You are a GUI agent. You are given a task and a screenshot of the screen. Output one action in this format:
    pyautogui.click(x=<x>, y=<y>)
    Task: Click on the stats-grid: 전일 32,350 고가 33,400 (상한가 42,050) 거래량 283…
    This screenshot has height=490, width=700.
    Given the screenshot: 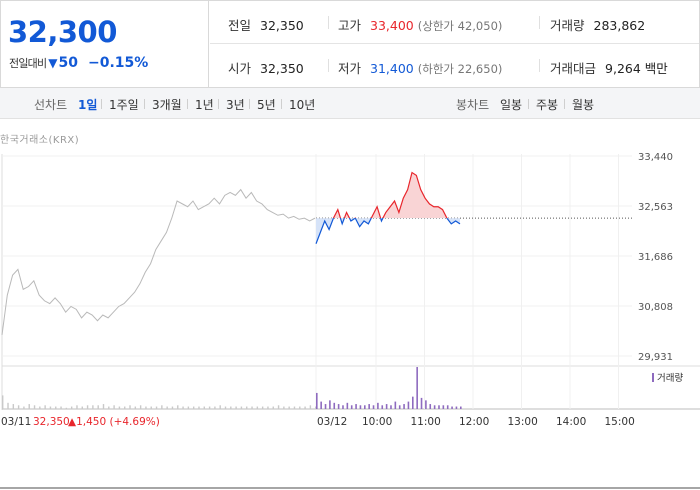 What is the action you would take?
    pyautogui.click(x=454, y=44)
    